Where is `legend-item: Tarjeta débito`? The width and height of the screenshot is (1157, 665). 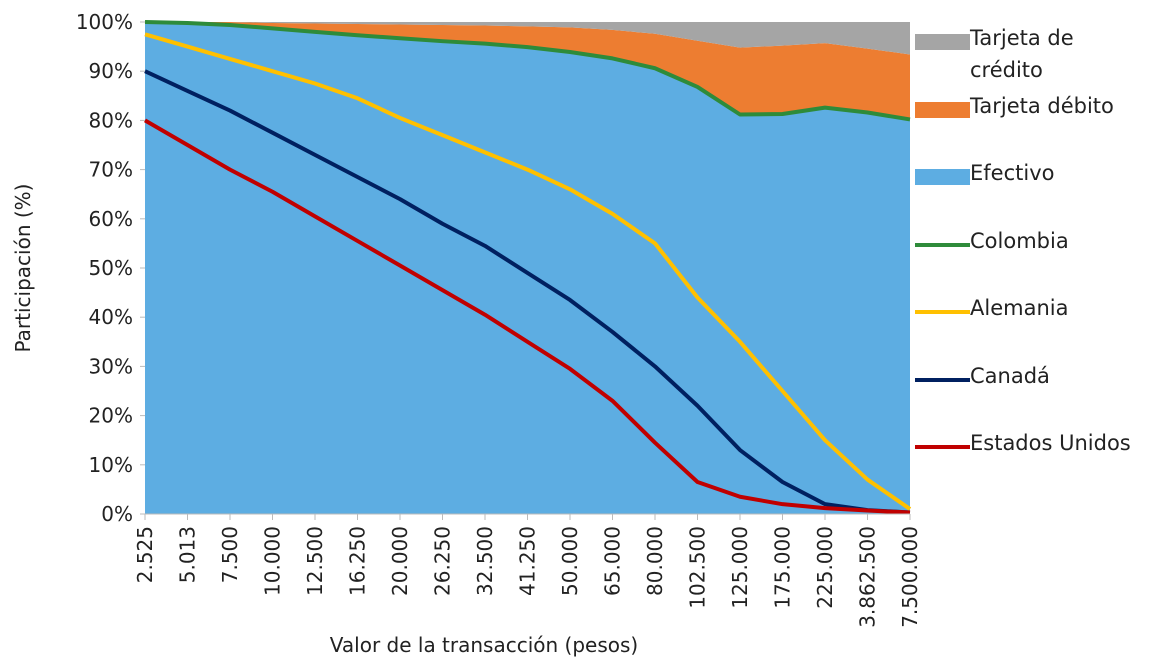
legend-item: Tarjeta débito is located at coordinates (1027, 108).